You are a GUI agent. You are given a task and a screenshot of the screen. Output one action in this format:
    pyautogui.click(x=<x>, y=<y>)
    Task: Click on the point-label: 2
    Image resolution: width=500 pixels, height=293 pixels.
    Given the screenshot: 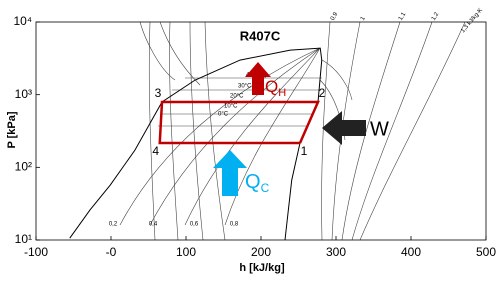 What is the action you would take?
    pyautogui.click(x=322, y=93)
    